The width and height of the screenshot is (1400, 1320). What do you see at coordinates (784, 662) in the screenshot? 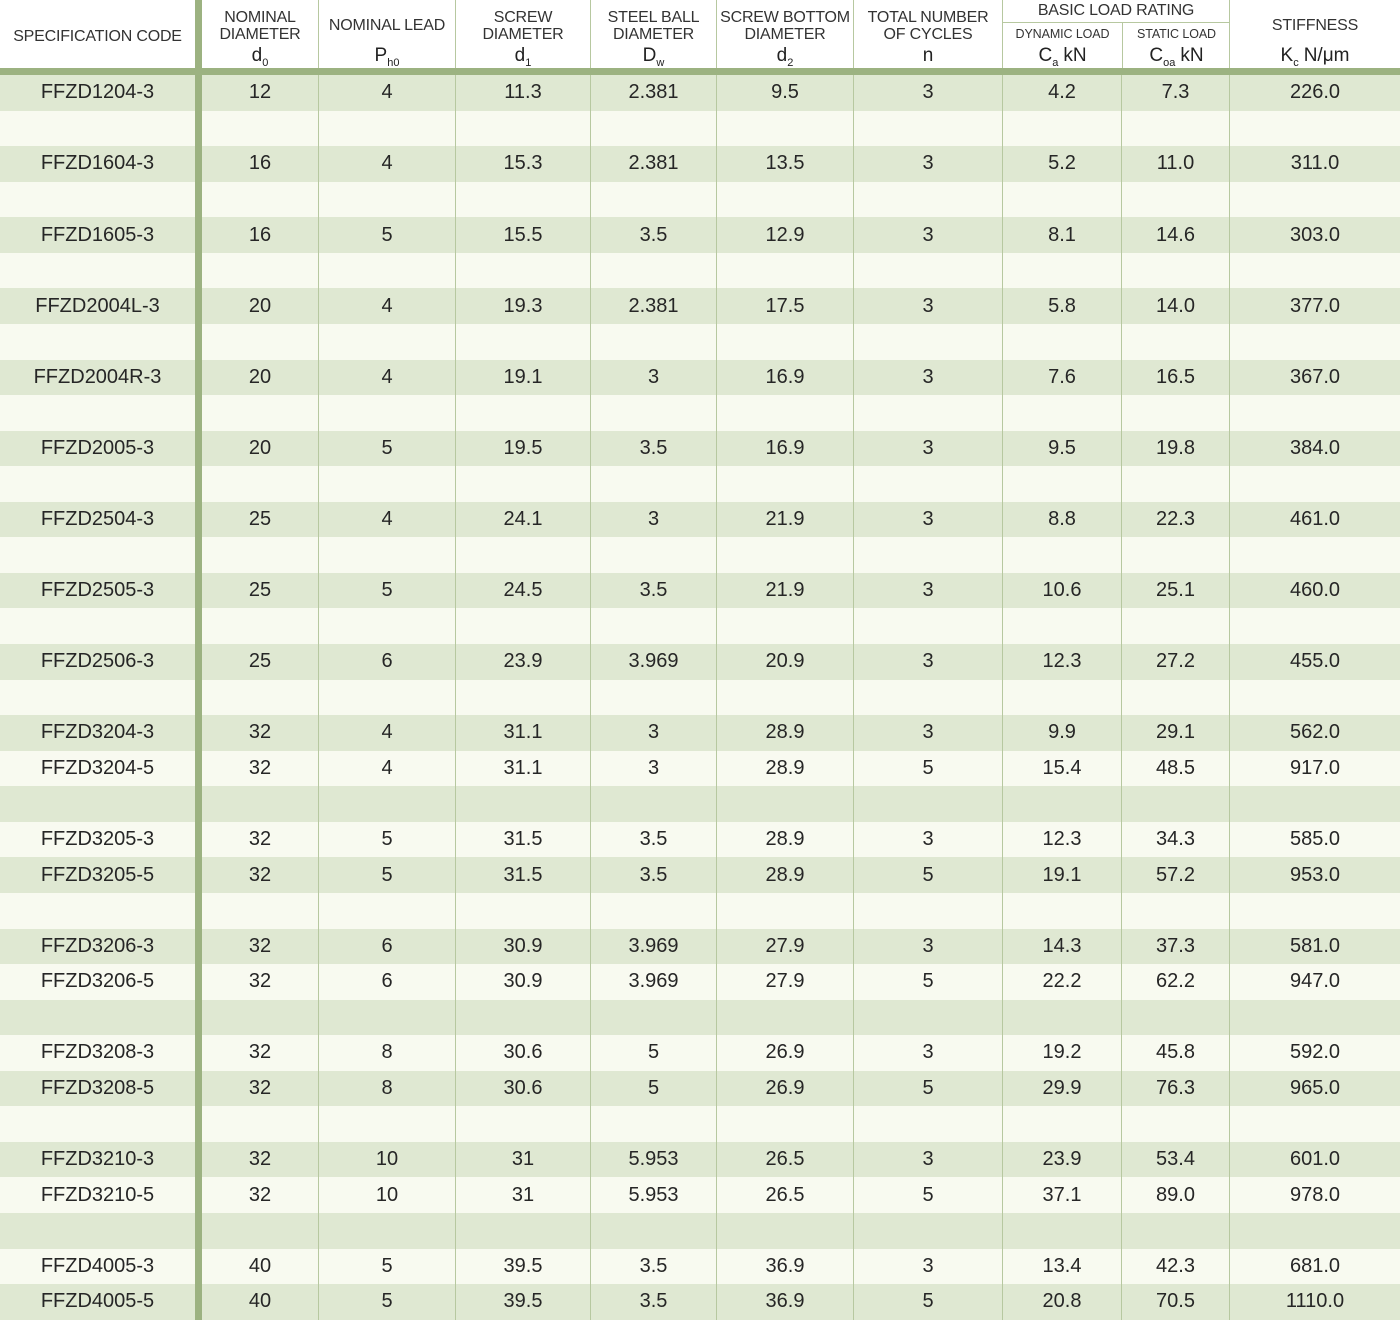
I see `cell-d2: 20.9` at bounding box center [784, 662].